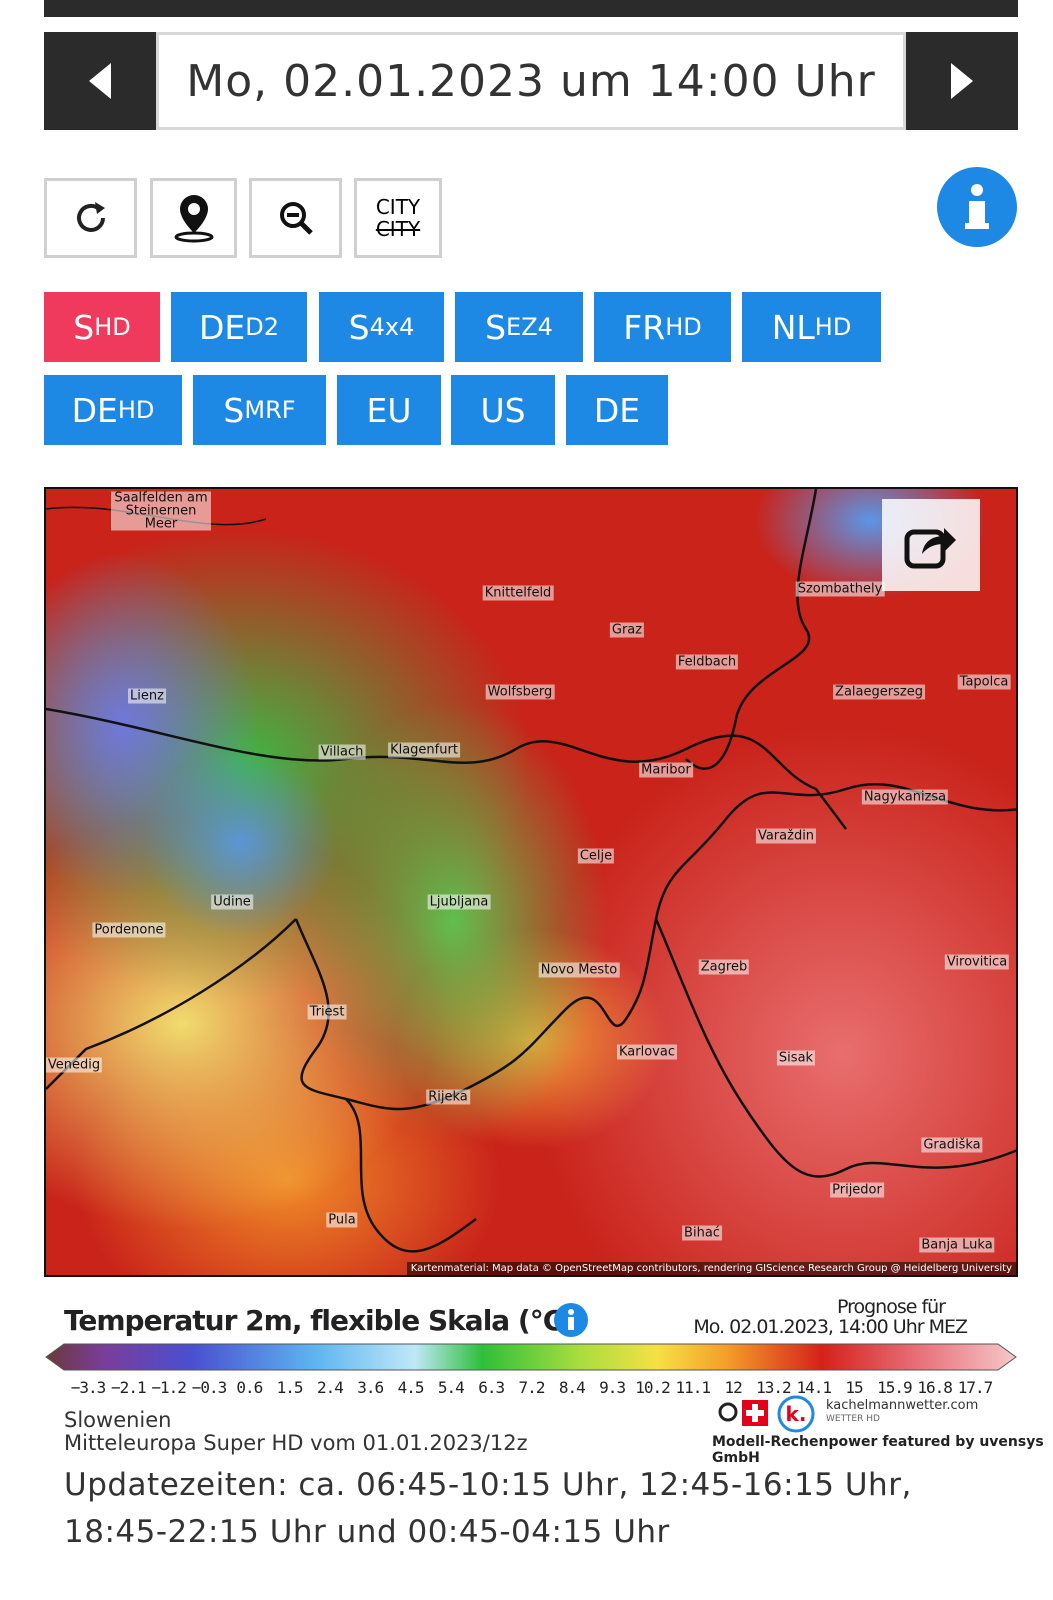 This screenshot has height=1600, width=1053. What do you see at coordinates (330, 1387) in the screenshot?
I see `legend-tick: 2.4` at bounding box center [330, 1387].